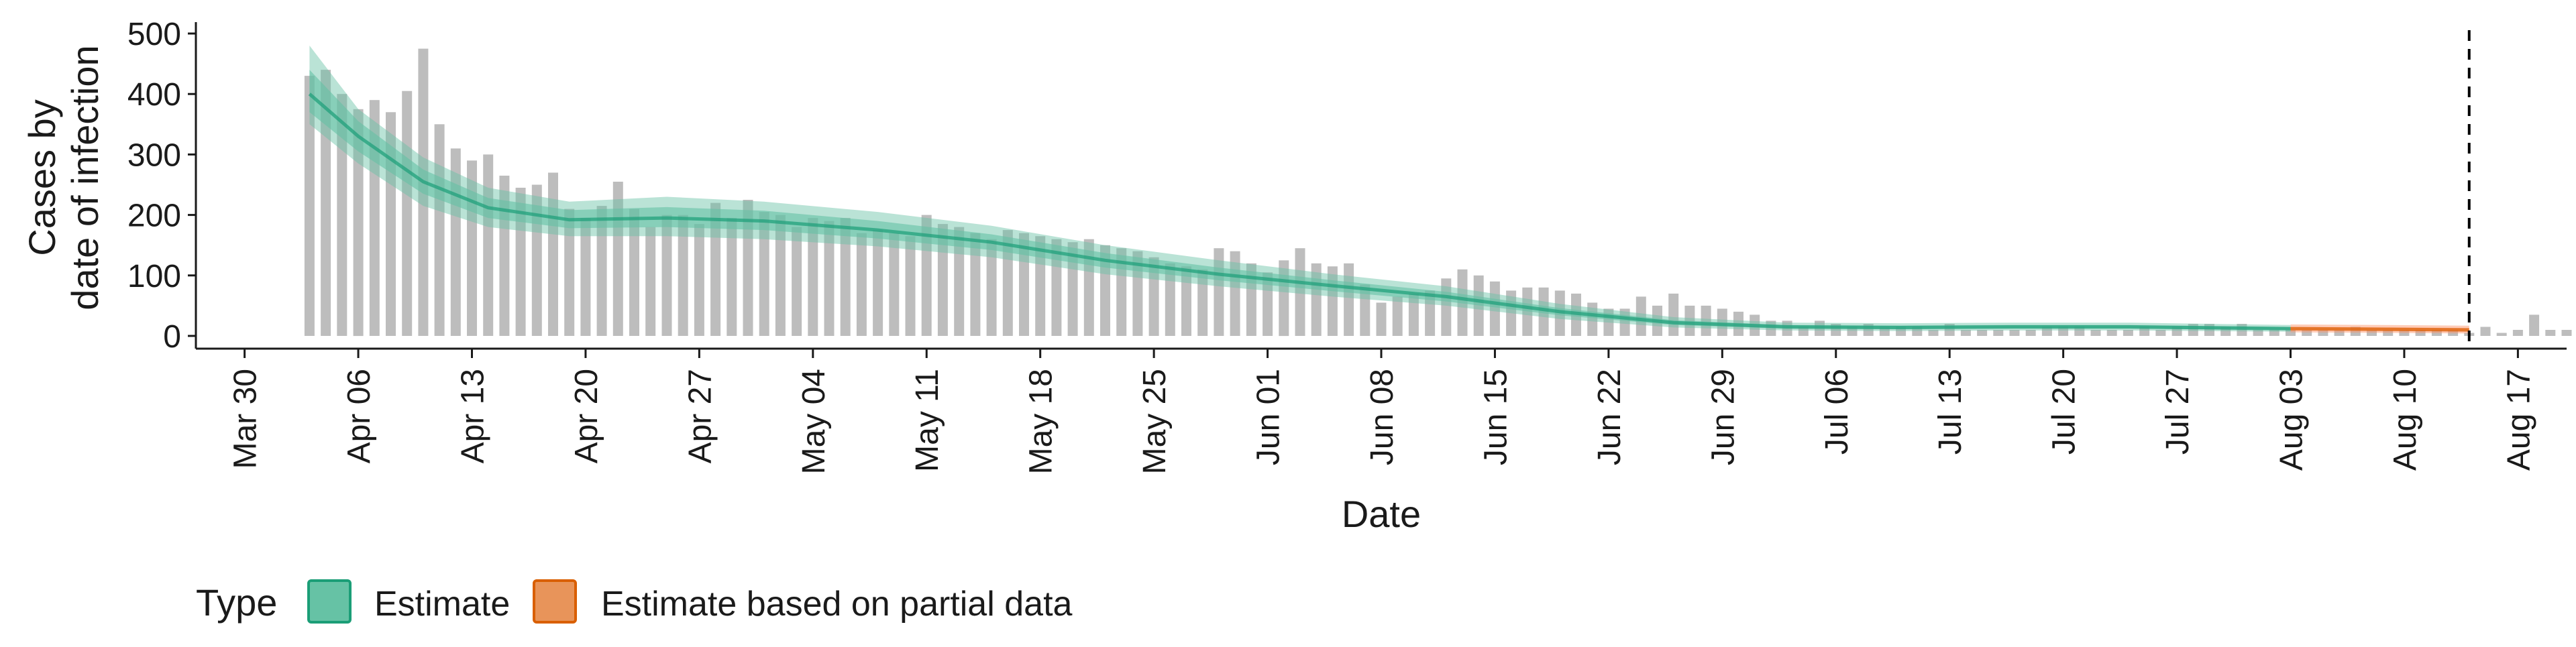  Describe the element at coordinates (442, 604) in the screenshot. I see `legend-label-estimate: Estimate` at that location.